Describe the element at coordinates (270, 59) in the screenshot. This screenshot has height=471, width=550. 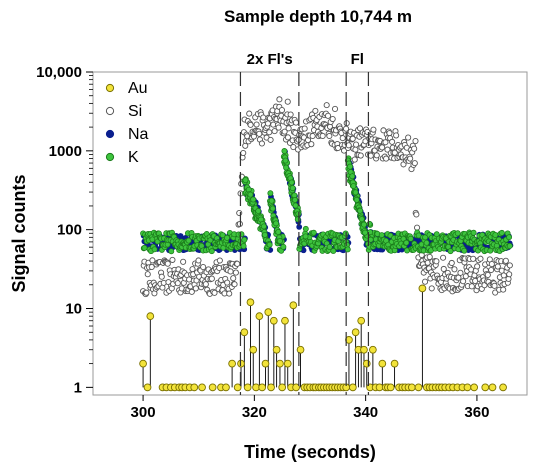
I see `annotation-label: 2x Fl's` at that location.